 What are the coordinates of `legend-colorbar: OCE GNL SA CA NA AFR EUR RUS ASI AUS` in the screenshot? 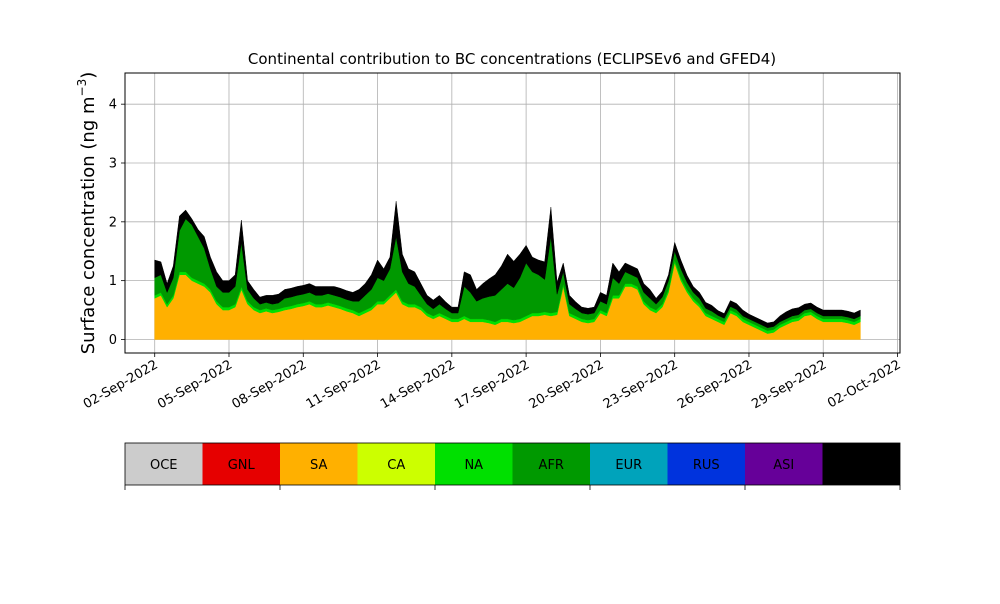 It's located at (512, 466).